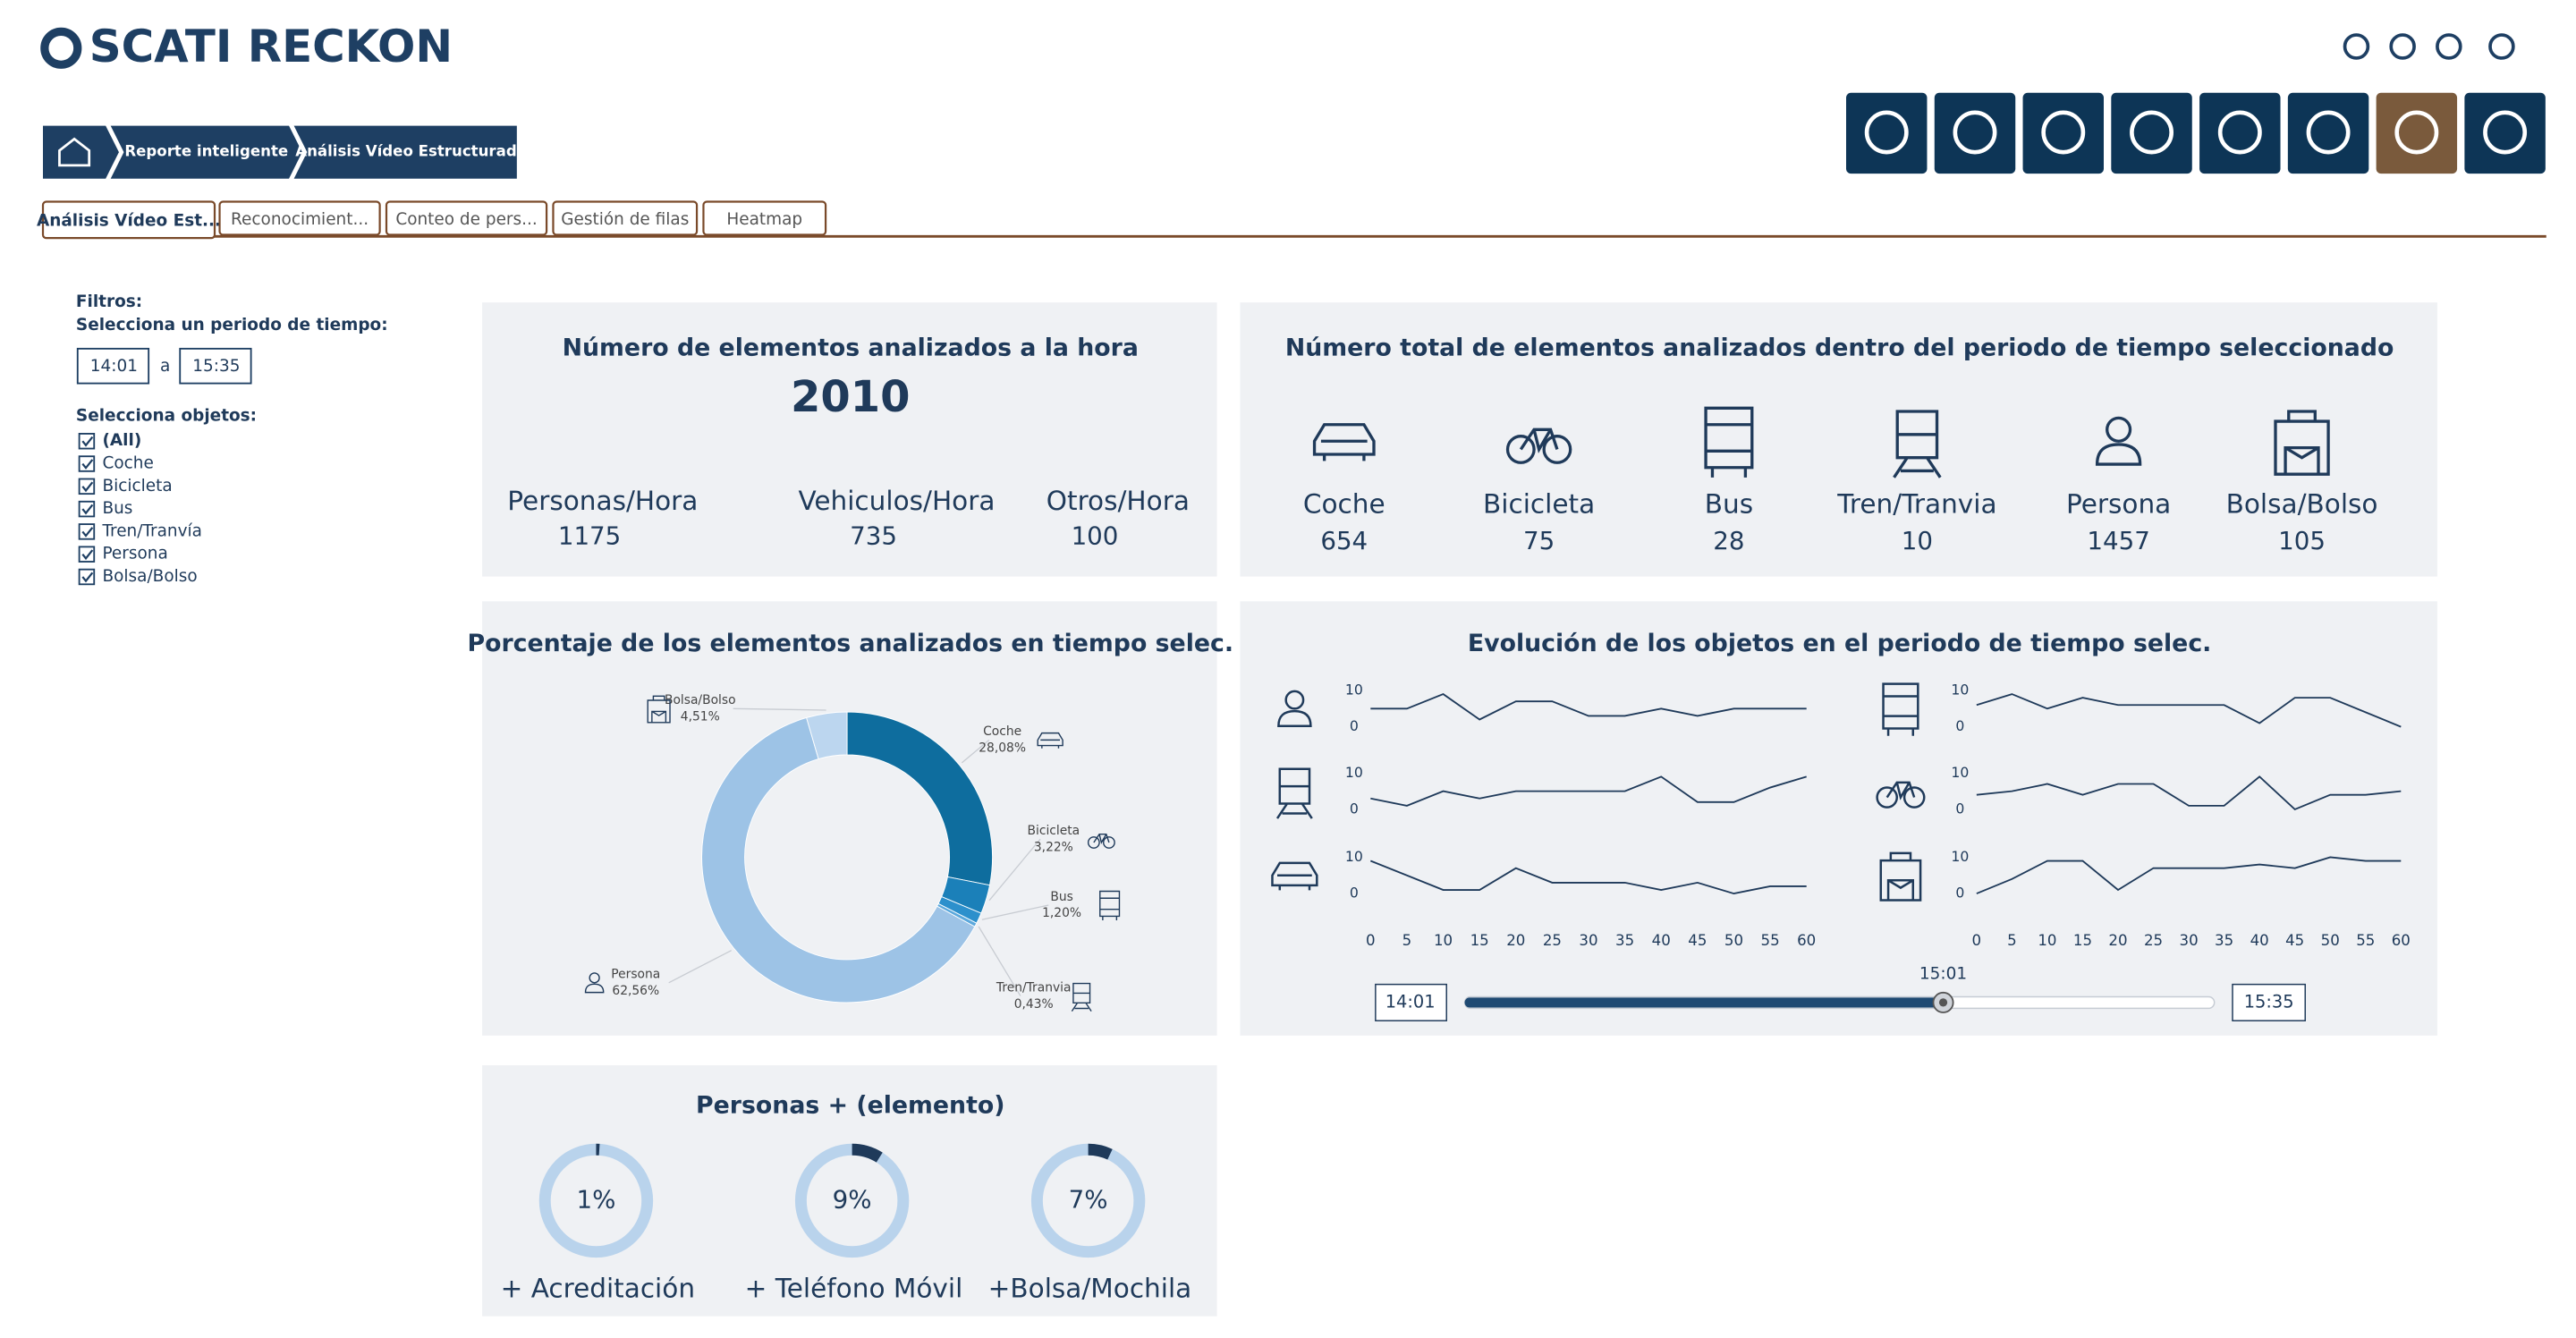 The image size is (2576, 1338). I want to click on label: Tren/Tranvía, so click(151, 530).